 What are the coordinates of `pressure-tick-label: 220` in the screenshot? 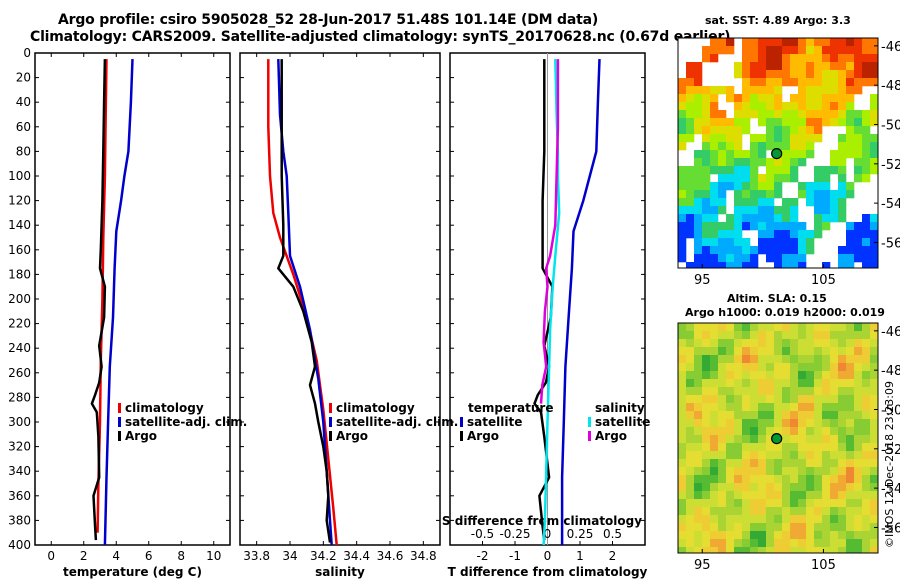 It's located at (19, 324).